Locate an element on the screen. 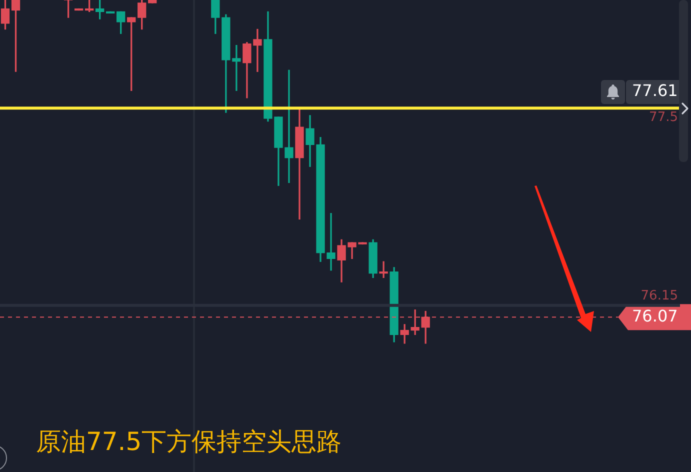 This screenshot has height=472, width=691. candlestick is located at coordinates (383, 269).